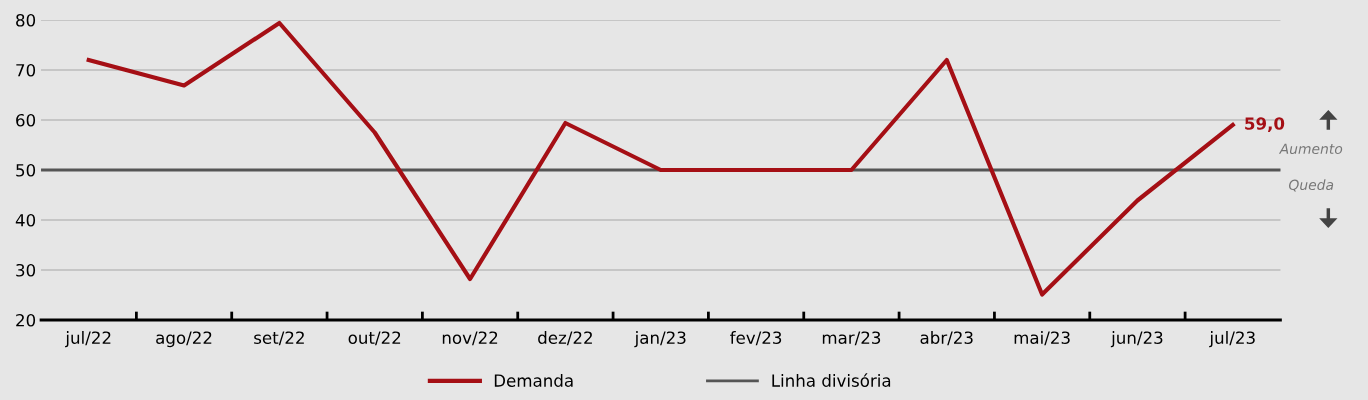 The width and height of the screenshot is (1368, 400). I want to click on x-tick-label: abr/23, so click(946, 338).